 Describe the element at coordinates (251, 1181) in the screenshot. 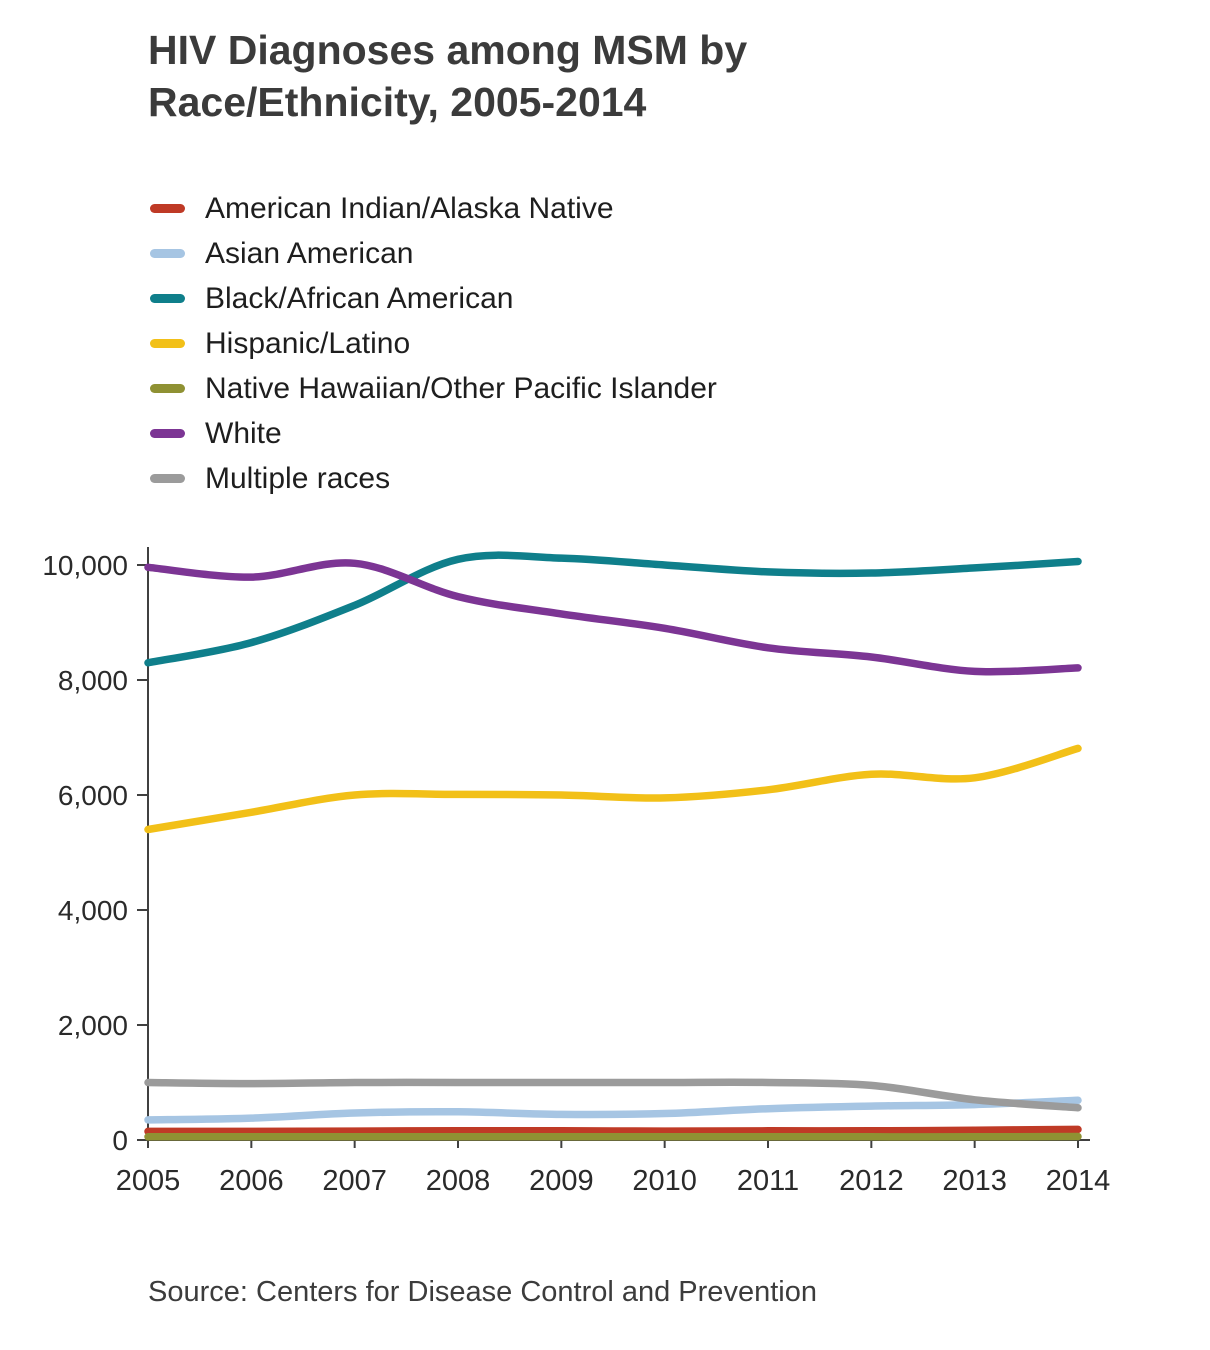

I see `x-tick-label: 2006` at that location.